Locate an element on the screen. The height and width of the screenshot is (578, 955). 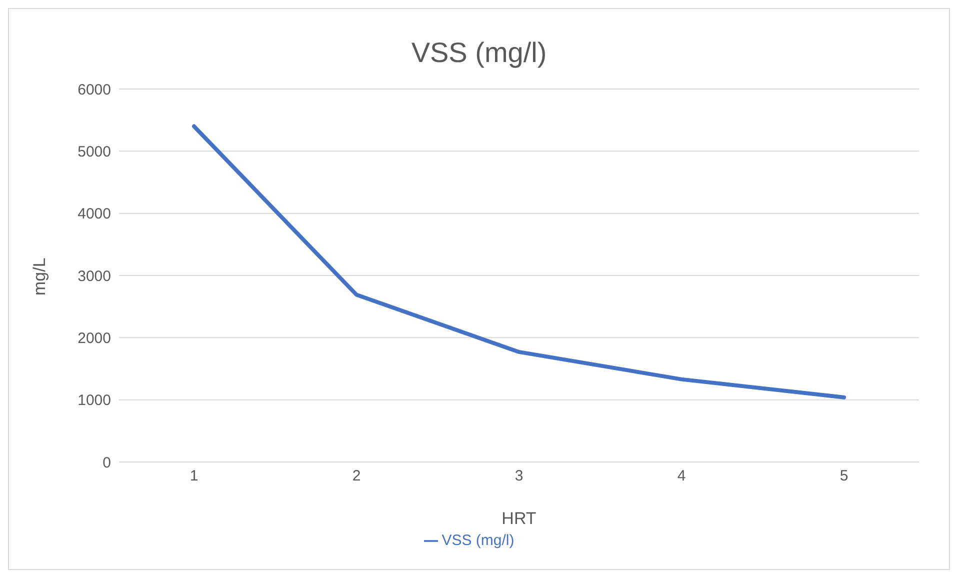
legend-label: VSS (mg/l) is located at coordinates (478, 540).